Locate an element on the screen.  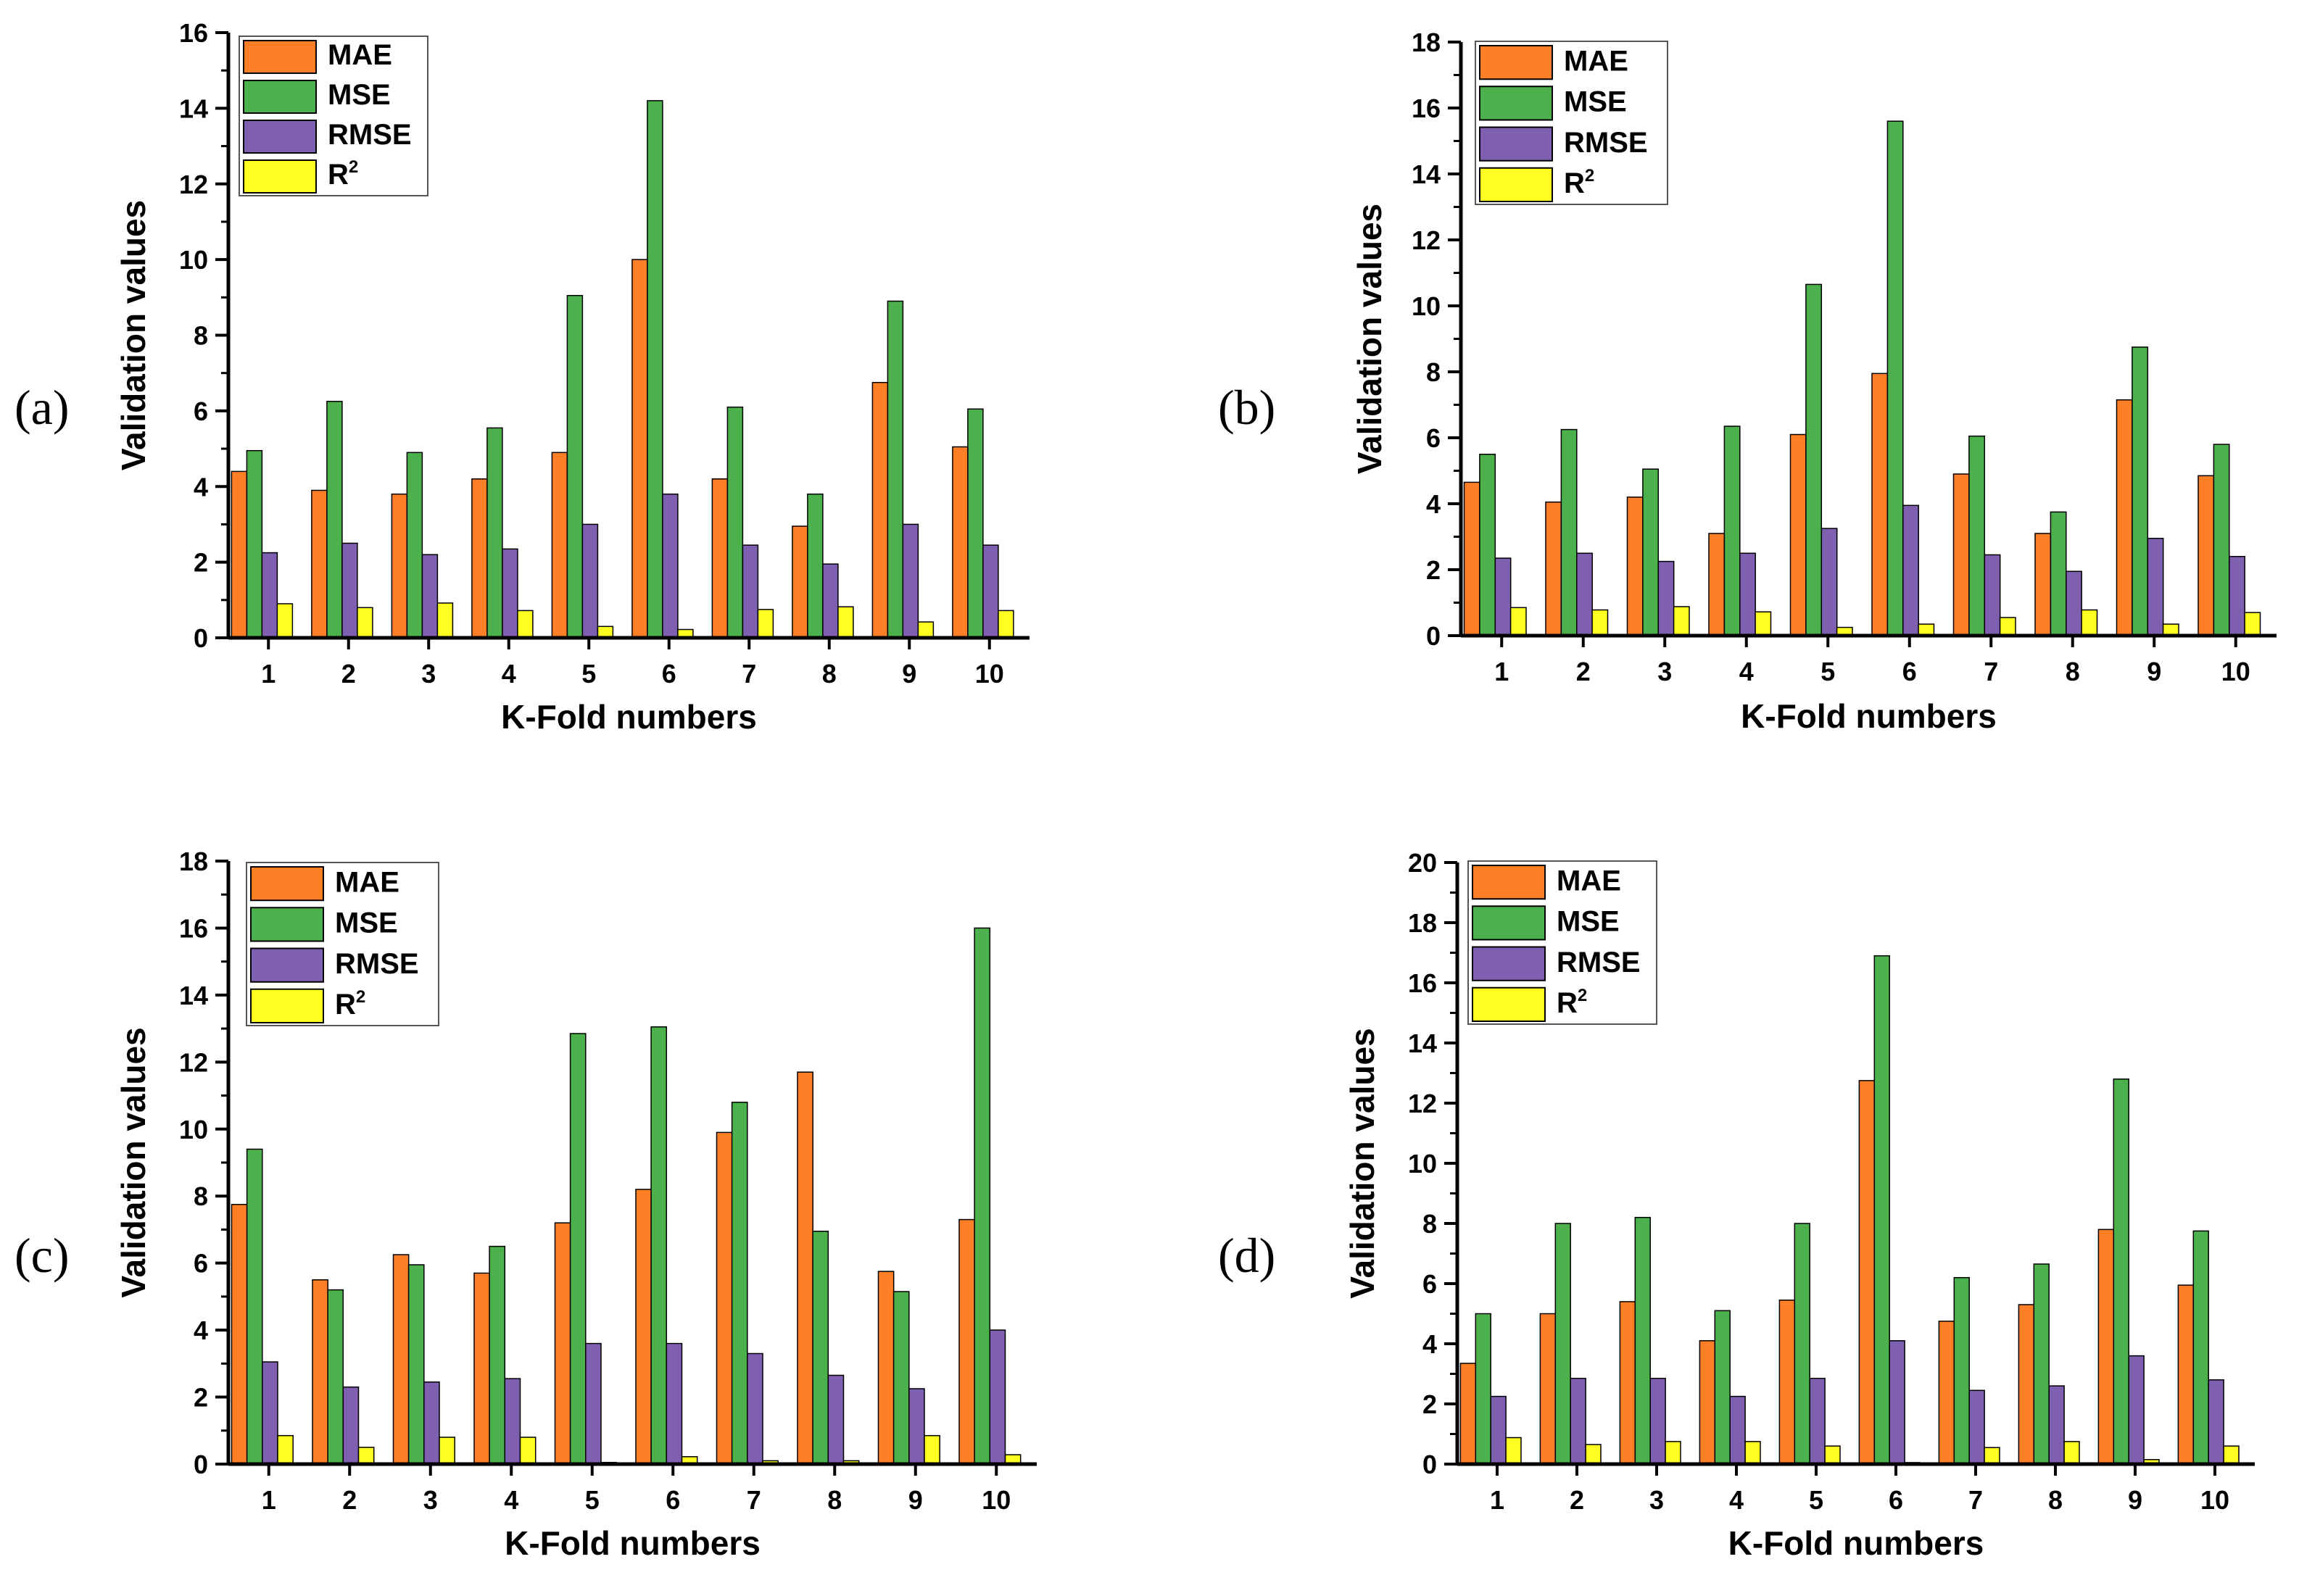
y-axis-title: Validation values is located at coordinates (133, 335).